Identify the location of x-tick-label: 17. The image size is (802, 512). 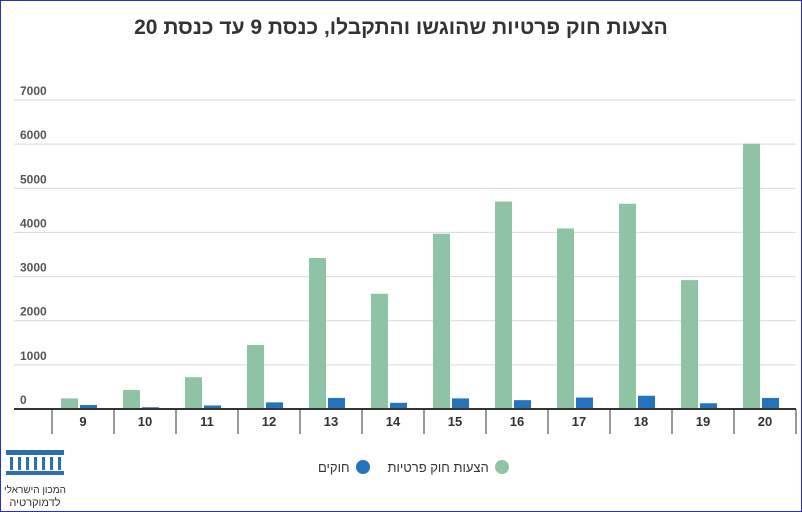
(579, 421).